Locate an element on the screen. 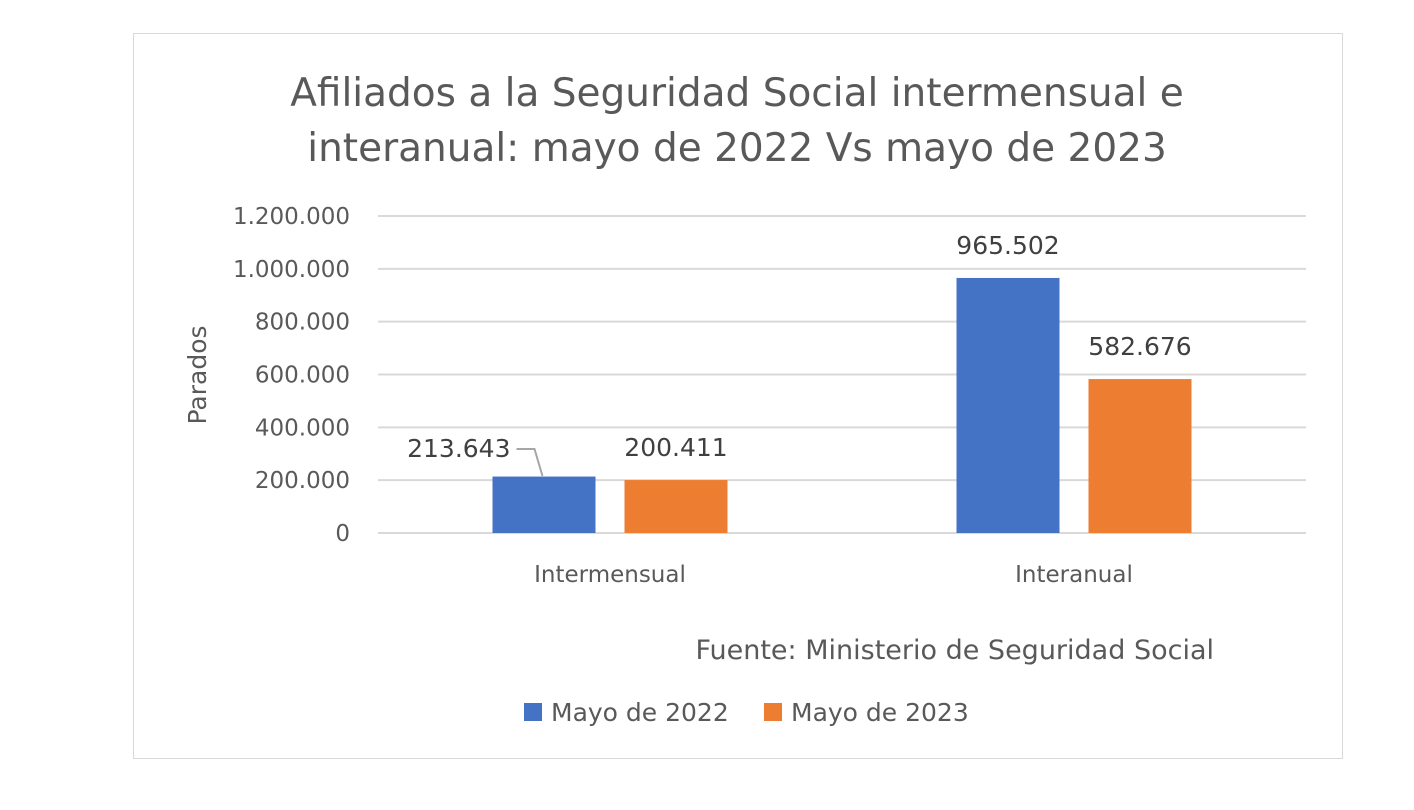  legend-item: Mayo de 2022 is located at coordinates (626, 712).